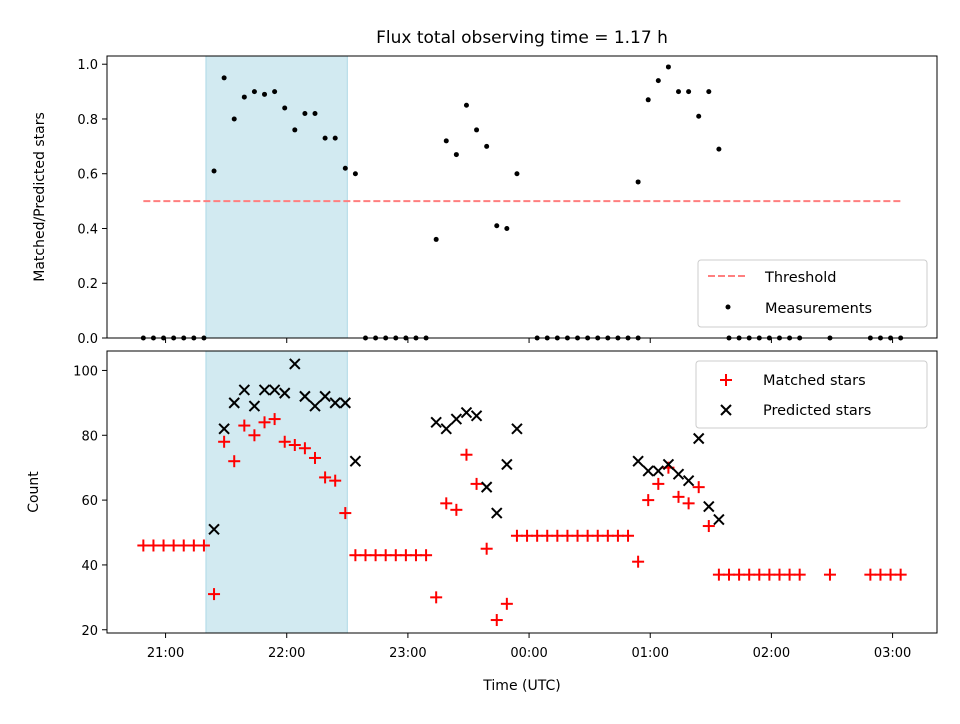 The height and width of the screenshot is (724, 960). Describe the element at coordinates (87, 120) in the screenshot. I see `y-tick-label: 0.8` at that location.